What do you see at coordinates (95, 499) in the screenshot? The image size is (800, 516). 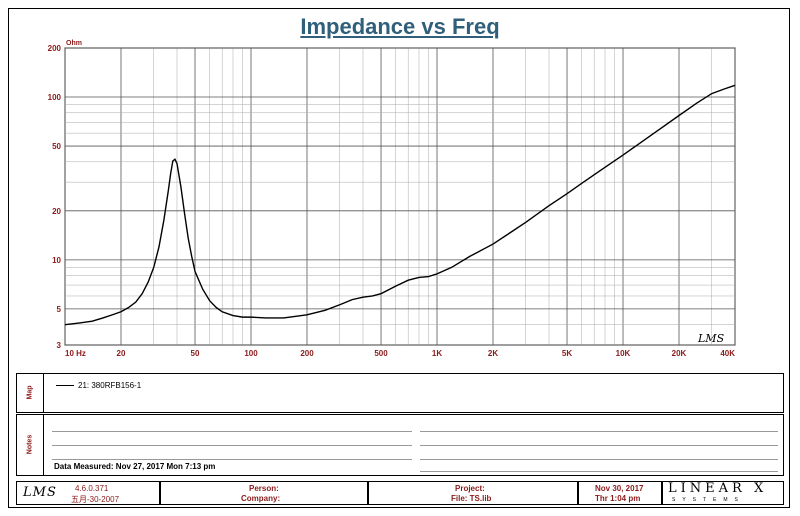 I see `build-date: 五月-30-2007` at bounding box center [95, 499].